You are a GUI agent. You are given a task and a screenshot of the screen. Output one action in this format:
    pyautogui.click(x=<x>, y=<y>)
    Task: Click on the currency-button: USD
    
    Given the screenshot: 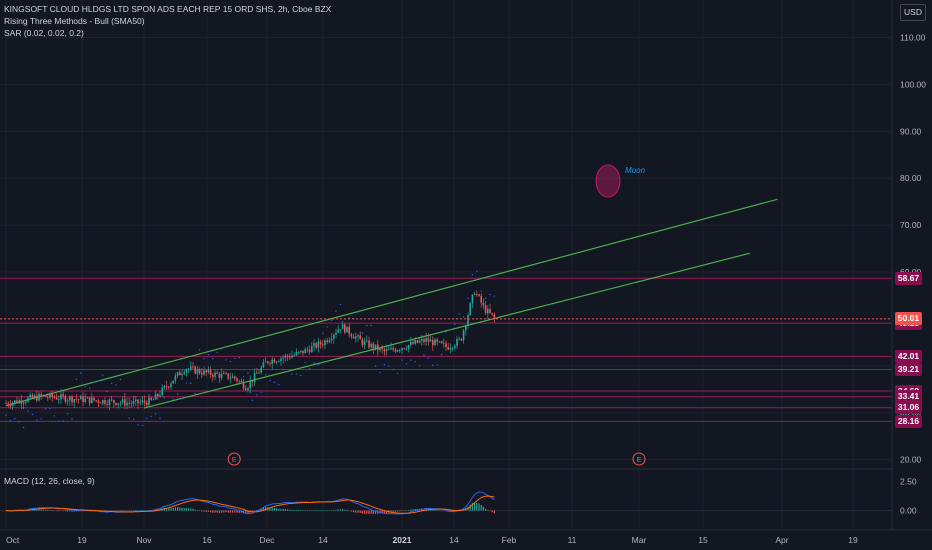 What is the action you would take?
    pyautogui.click(x=913, y=12)
    